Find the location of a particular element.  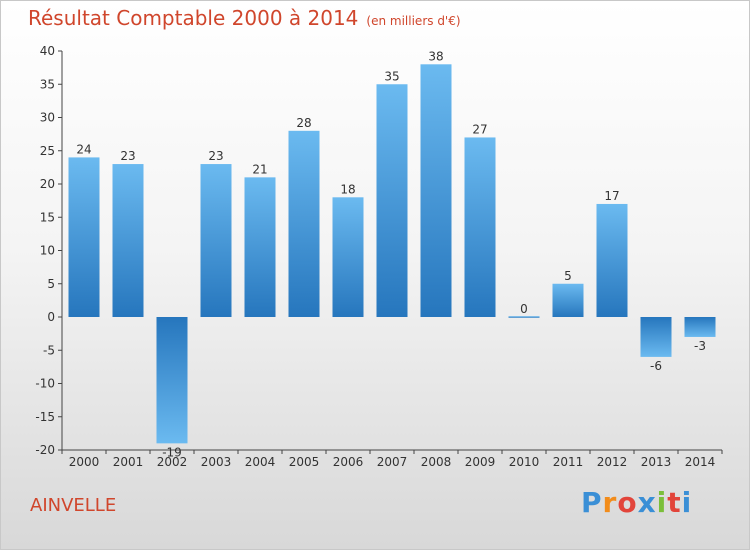

title-subtitle: (en milliers d'€) is located at coordinates (413, 21).